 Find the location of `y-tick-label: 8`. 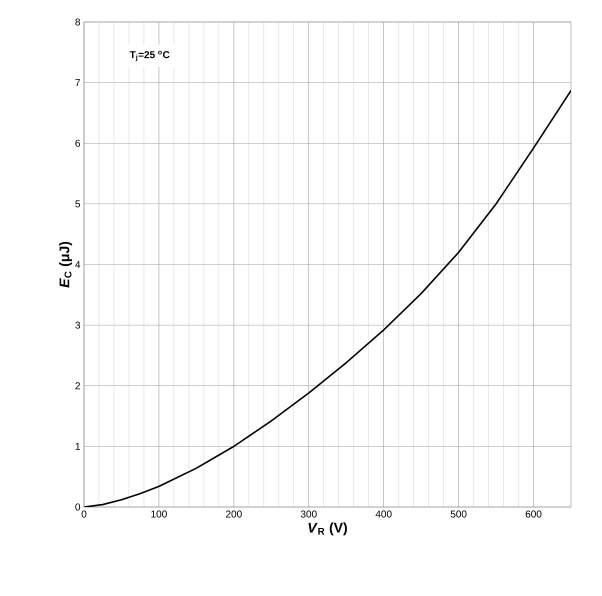

y-tick-label: 8 is located at coordinates (77, 22).